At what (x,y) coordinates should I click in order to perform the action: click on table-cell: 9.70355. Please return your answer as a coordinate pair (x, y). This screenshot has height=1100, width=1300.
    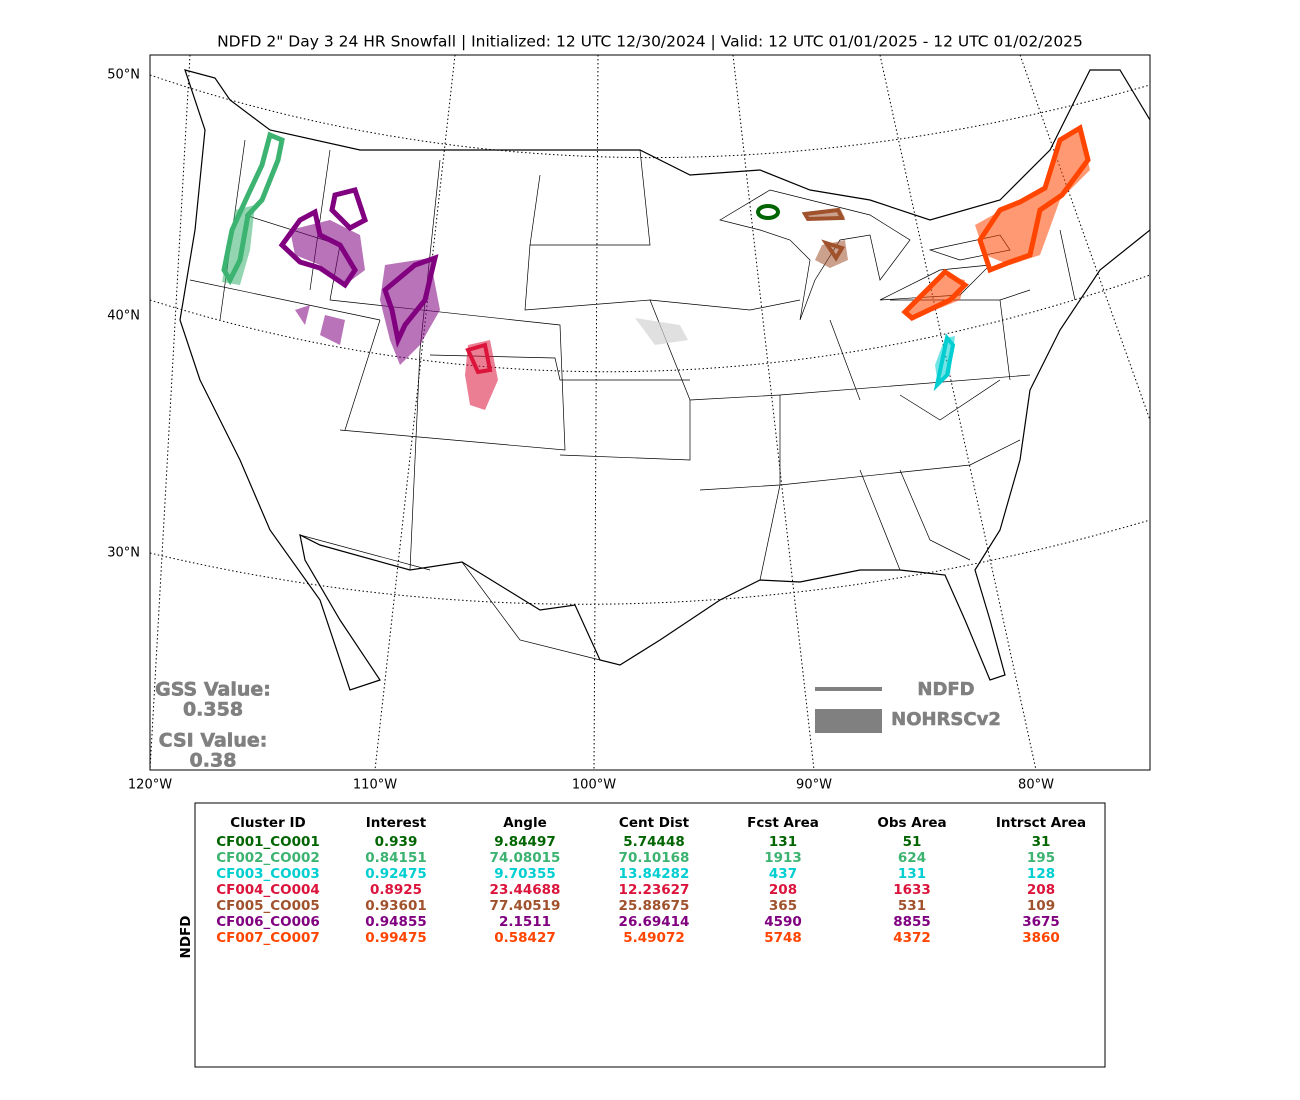
    Looking at the image, I should click on (525, 874).